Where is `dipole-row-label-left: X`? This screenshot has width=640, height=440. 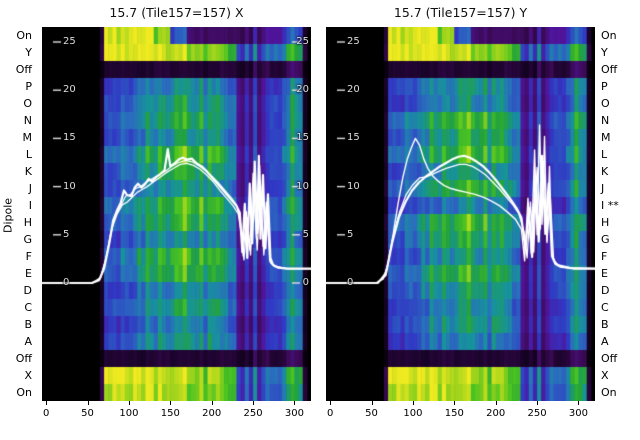
dipole-row-label-left: X is located at coordinates (28, 375).